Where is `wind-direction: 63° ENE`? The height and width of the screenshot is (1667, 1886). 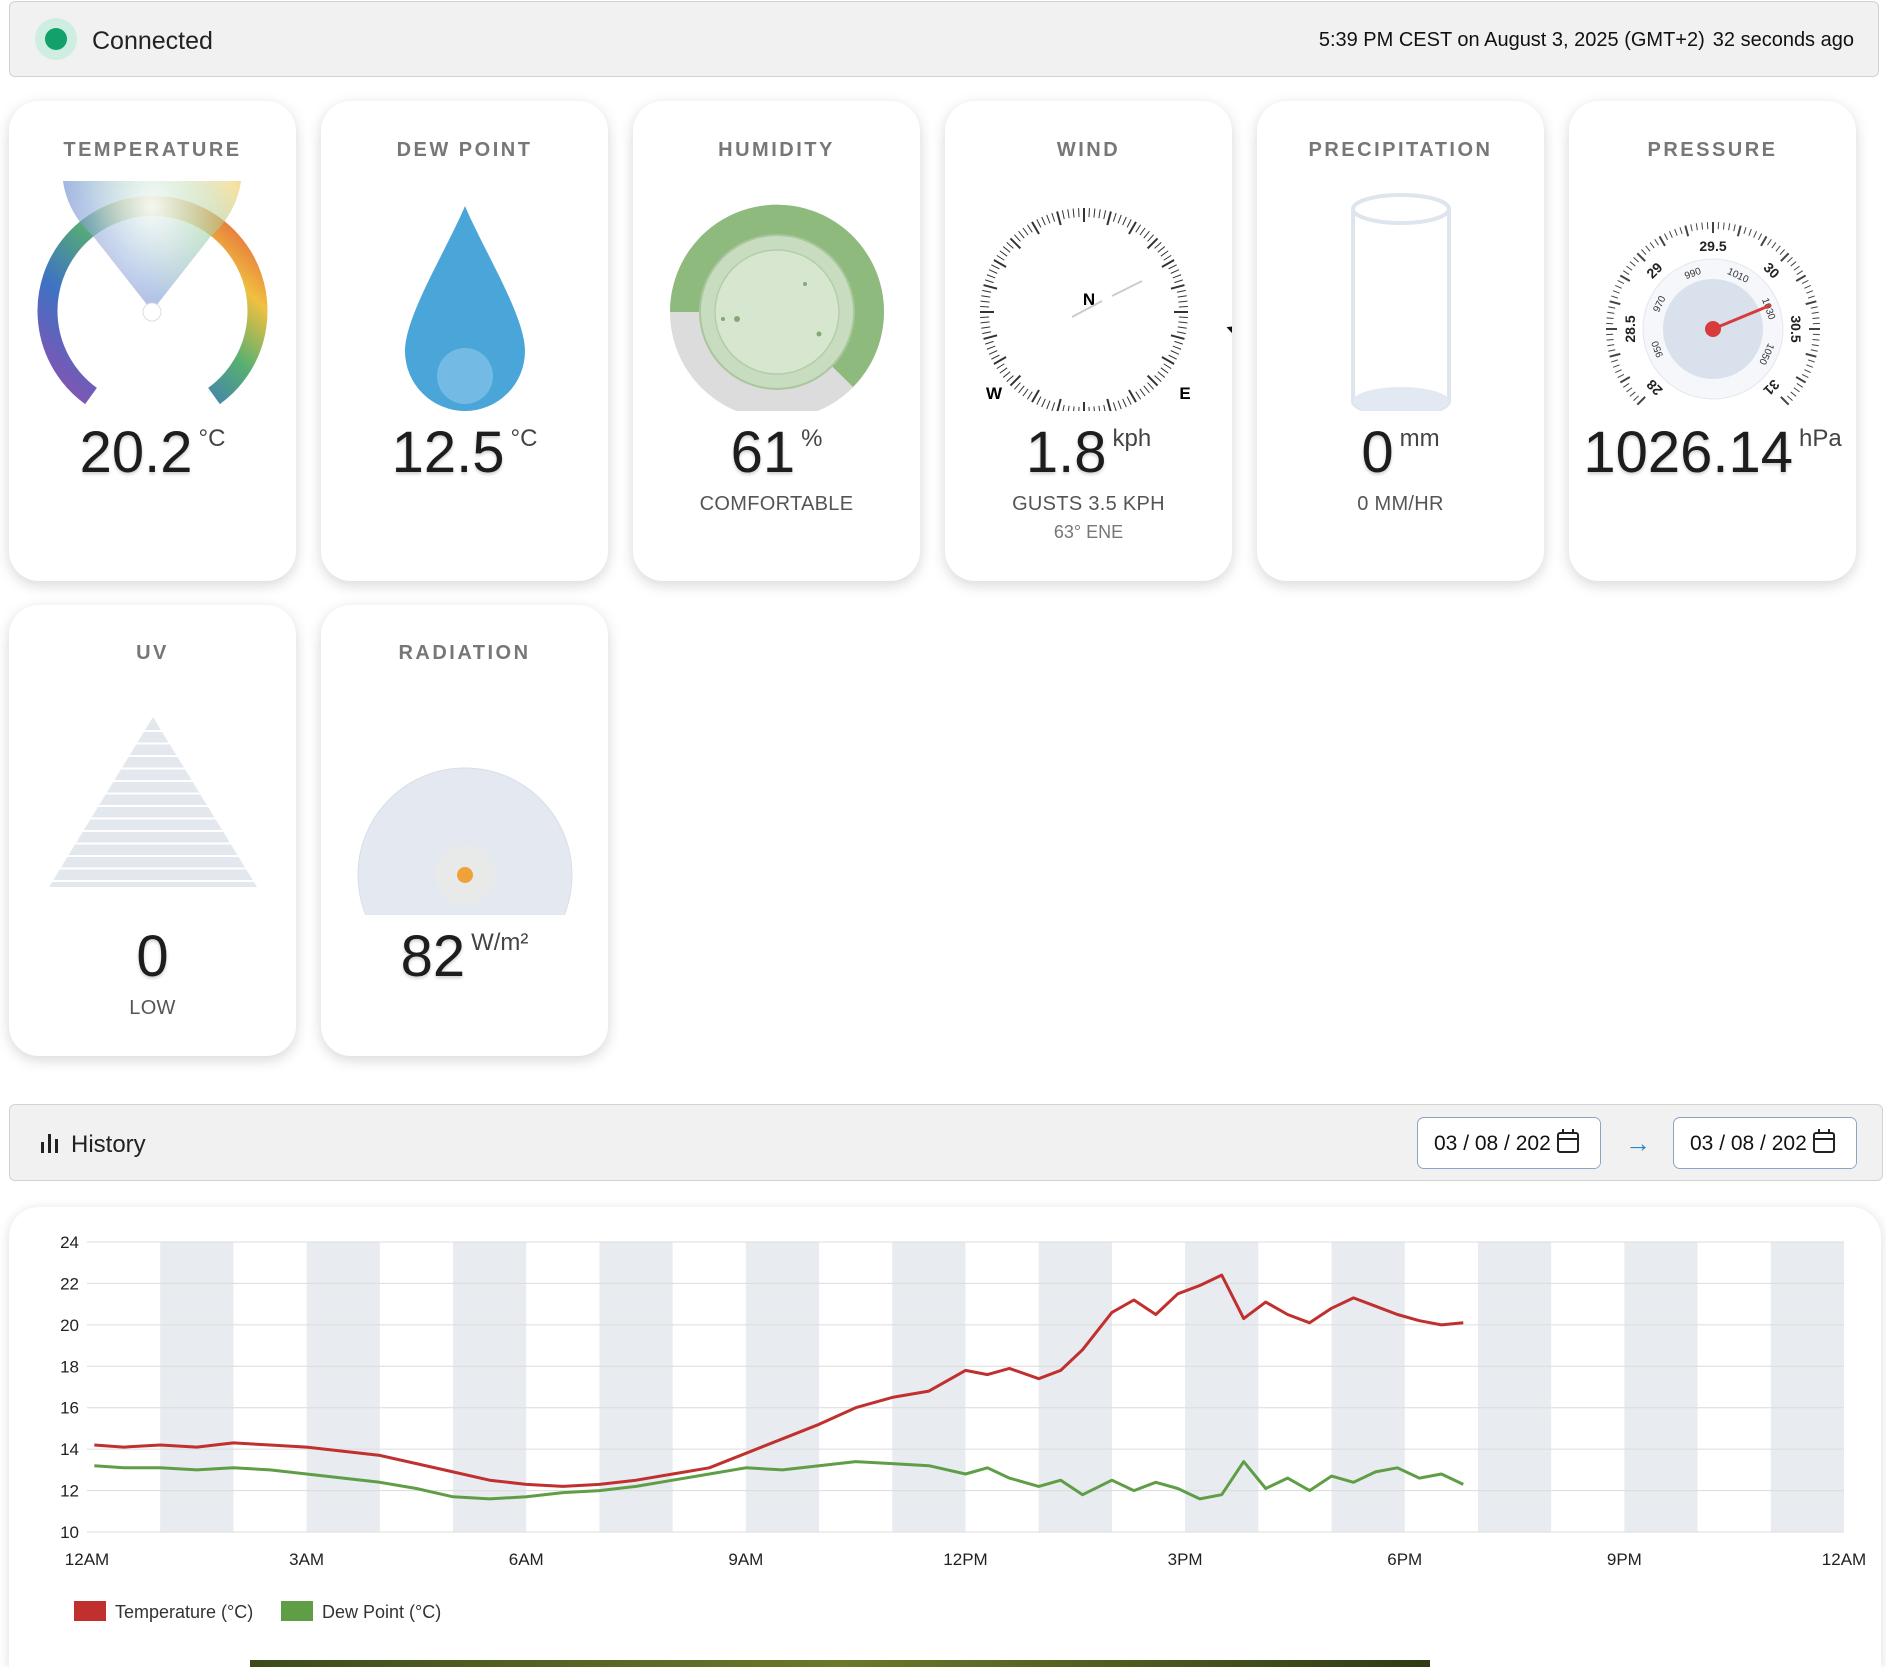
wind-direction: 63° ENE is located at coordinates (1088, 532).